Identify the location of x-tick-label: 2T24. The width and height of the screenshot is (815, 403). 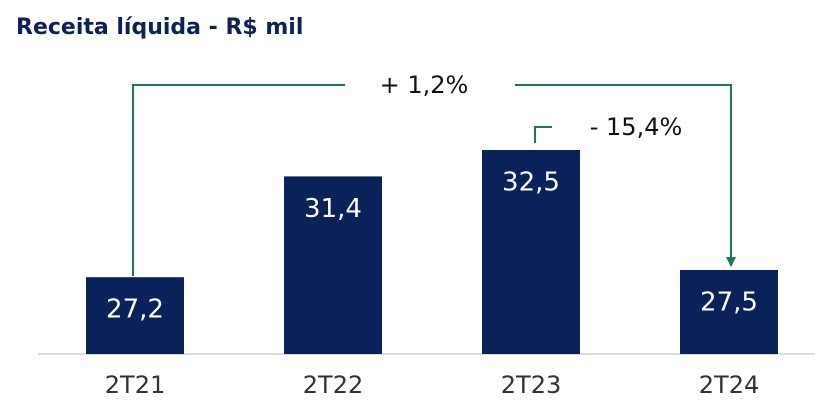
(729, 385).